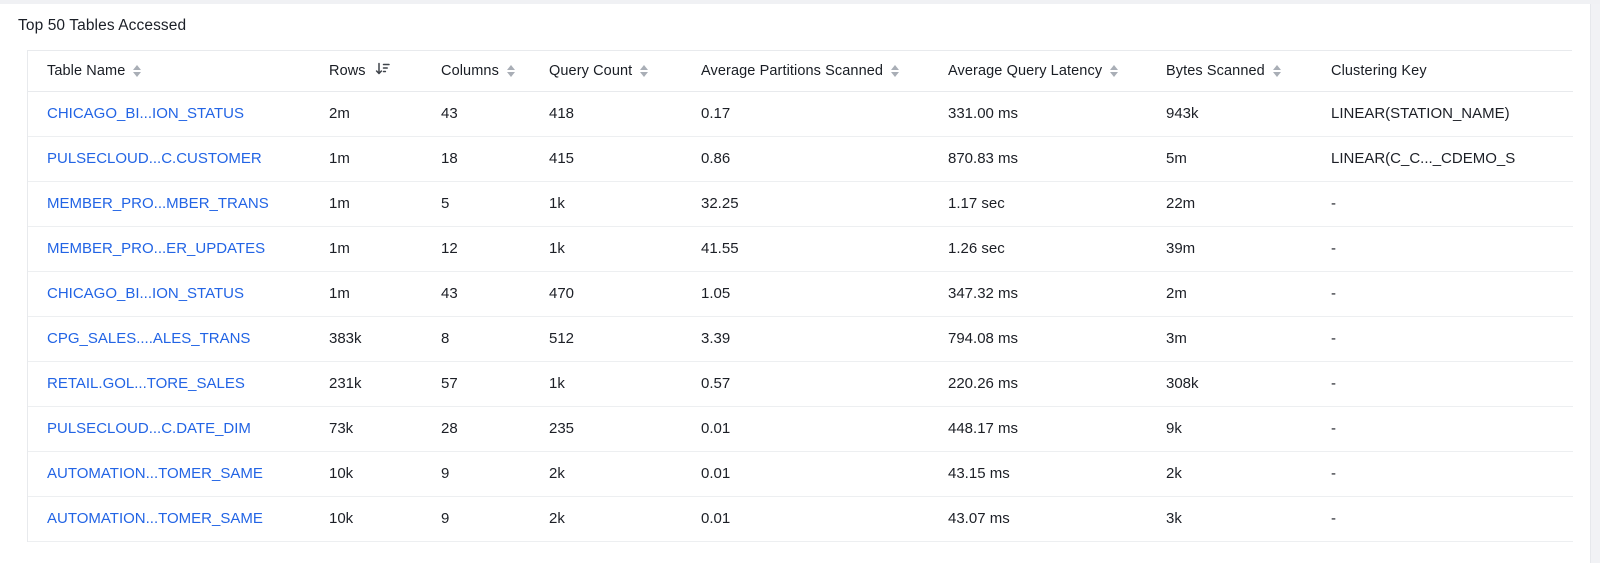 The image size is (1600, 563). What do you see at coordinates (476, 204) in the screenshot?
I see `cell-columns: 5` at bounding box center [476, 204].